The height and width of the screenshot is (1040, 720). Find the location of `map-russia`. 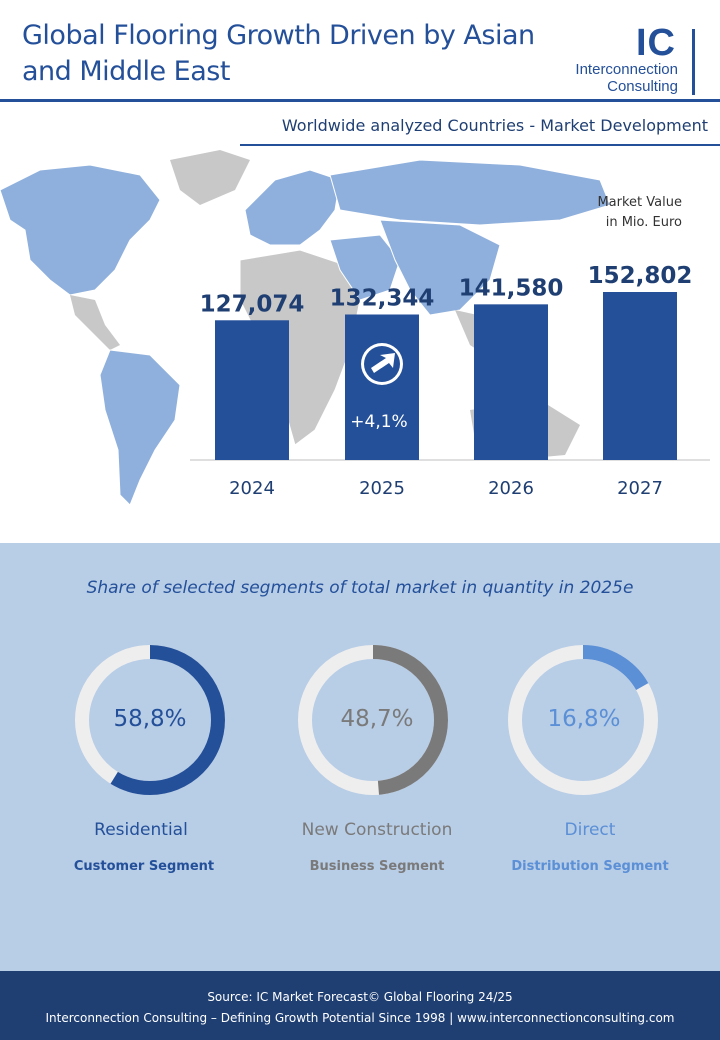

map-russia is located at coordinates (470, 192).